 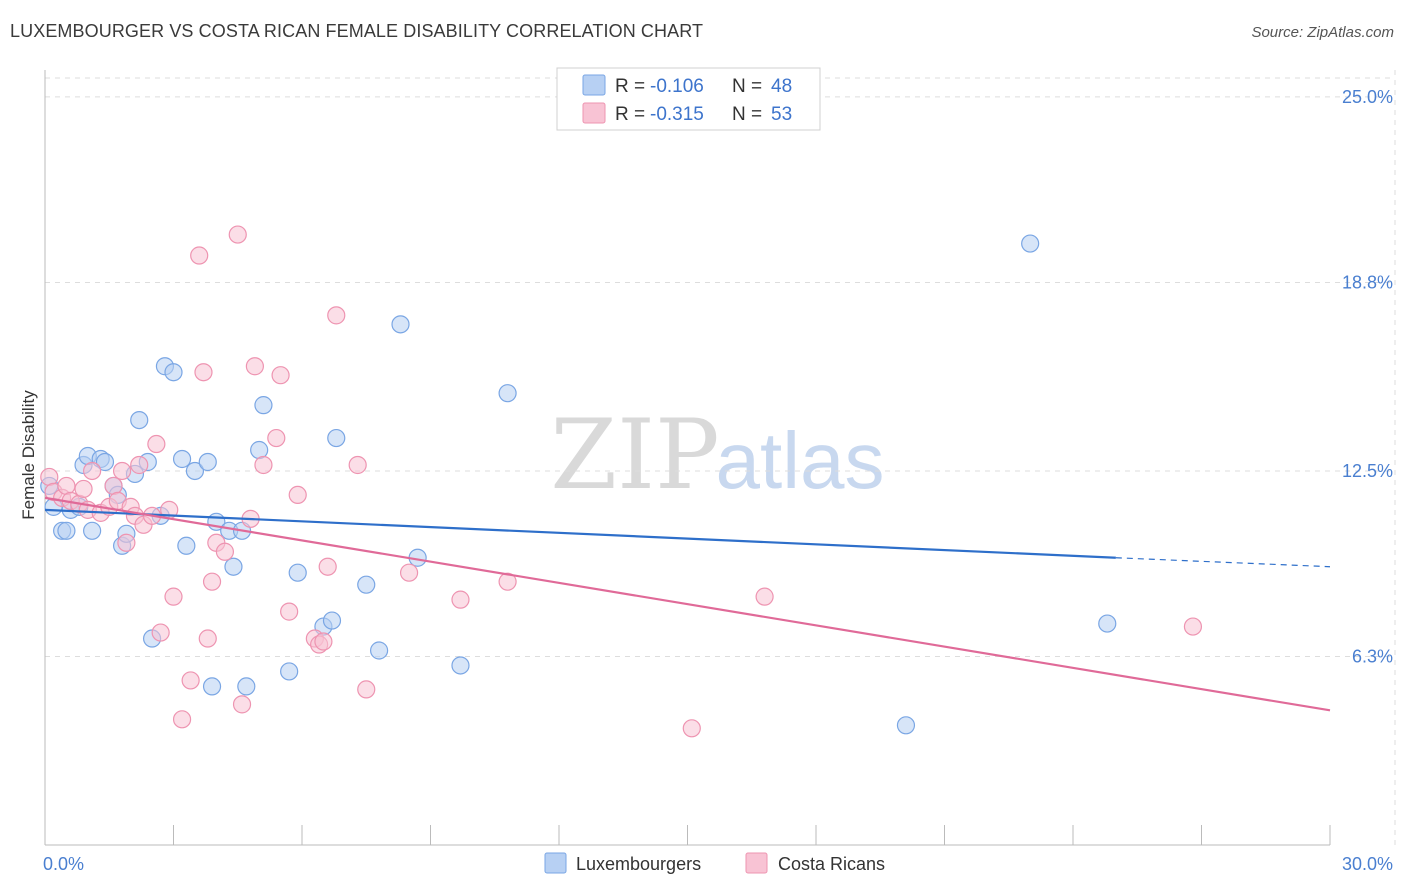 I want to click on y-axis-label: Female Disability, so click(x=28, y=455).